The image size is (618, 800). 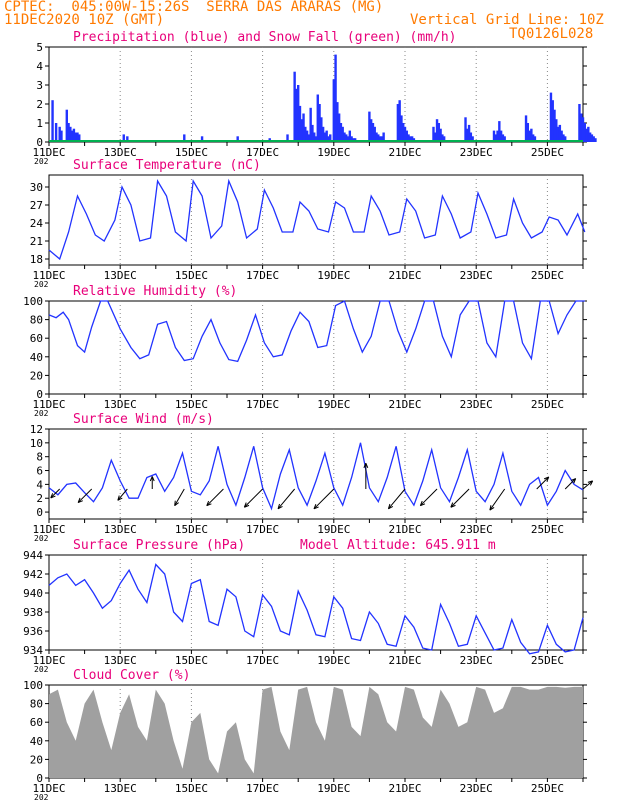 I want to click on y-tick-label: 30, so click(x=36, y=187).